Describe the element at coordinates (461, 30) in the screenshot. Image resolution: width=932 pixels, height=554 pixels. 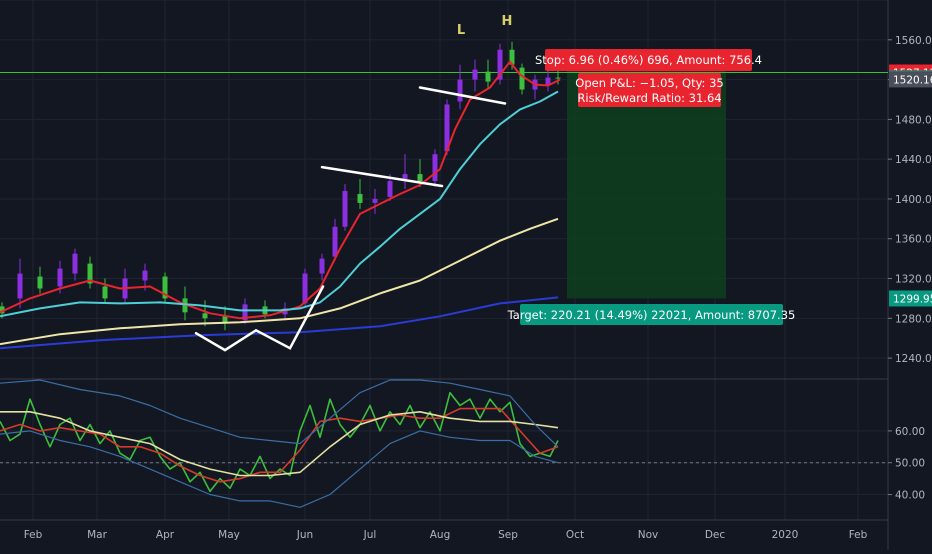
I see `pattern-label: L` at that location.